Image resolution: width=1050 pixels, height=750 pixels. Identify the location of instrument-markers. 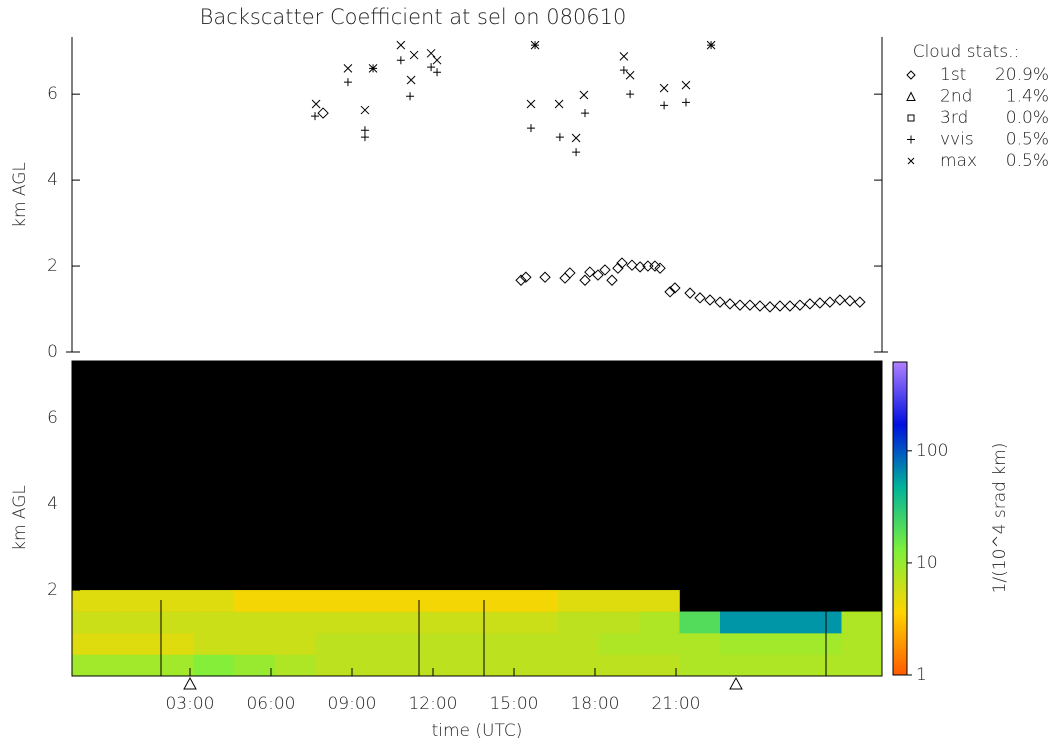
(493, 645).